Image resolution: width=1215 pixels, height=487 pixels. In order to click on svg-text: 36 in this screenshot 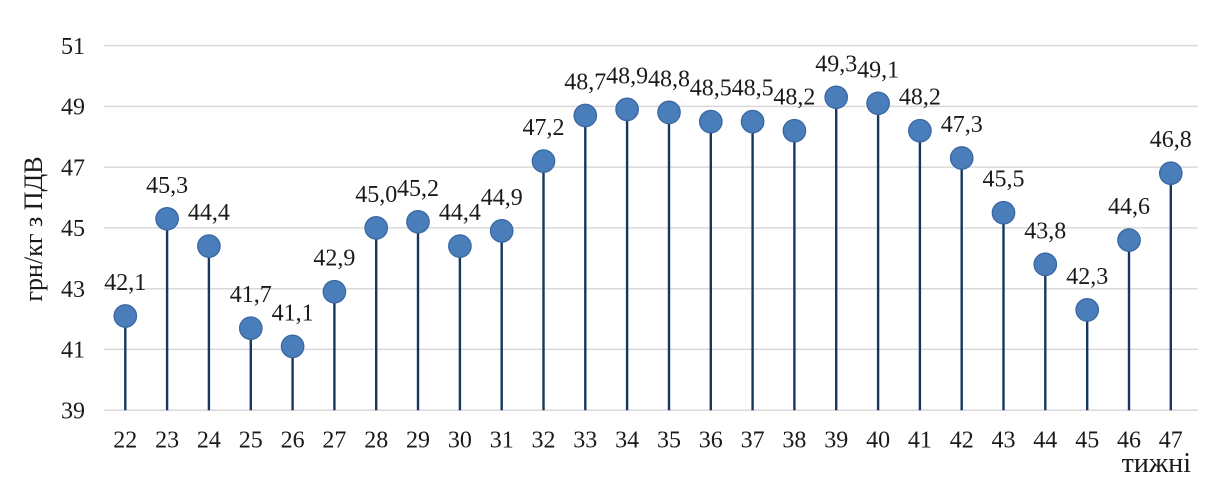, I will do `click(711, 440)`.